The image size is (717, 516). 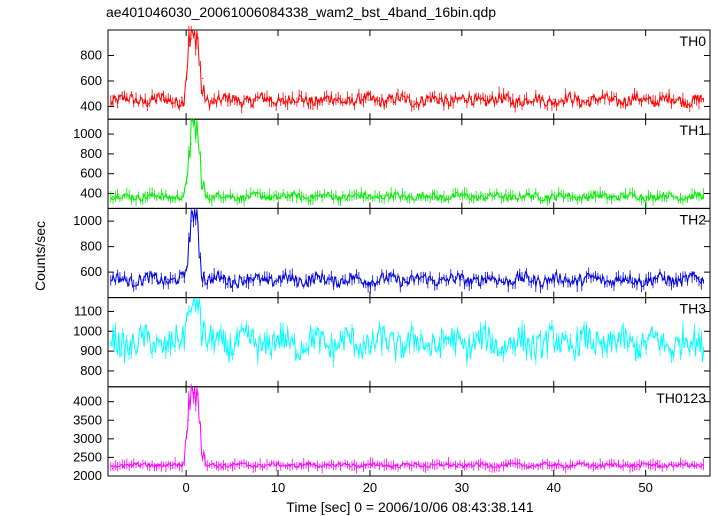 I want to click on y-tick-label: 4000, so click(x=87, y=401).